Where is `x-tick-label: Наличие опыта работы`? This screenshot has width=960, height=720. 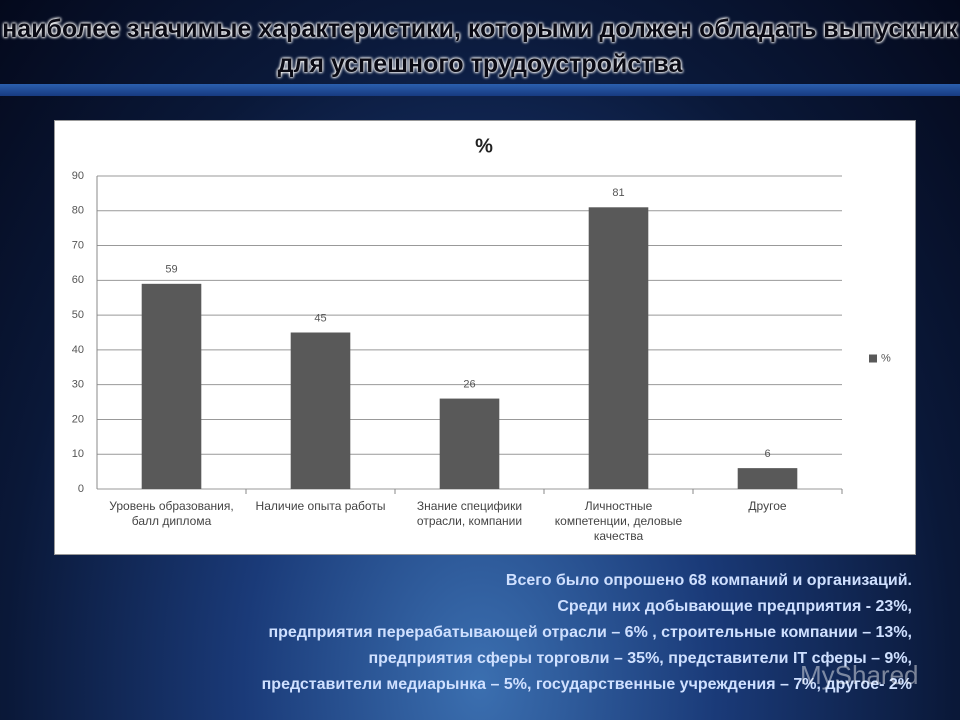 x-tick-label: Наличие опыта работы is located at coordinates (320, 506).